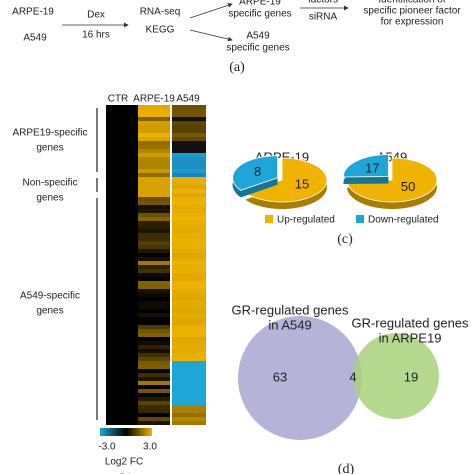 The image size is (474, 474). Describe the element at coordinates (260, 4) in the screenshot. I see `label: ARPE-19` at that location.